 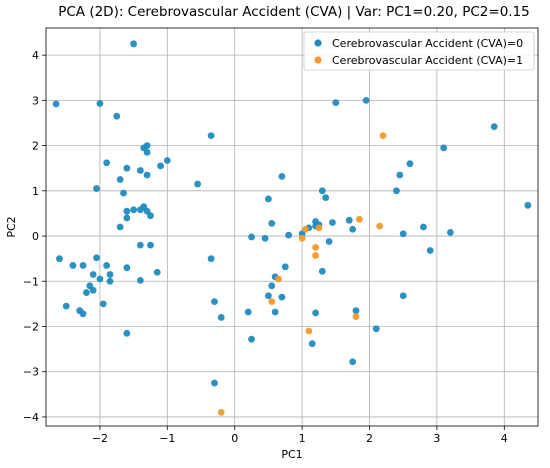 I want to click on legend-label-cva-0: Cerebrovascular Accident (CVA)=0, so click(x=427, y=43).